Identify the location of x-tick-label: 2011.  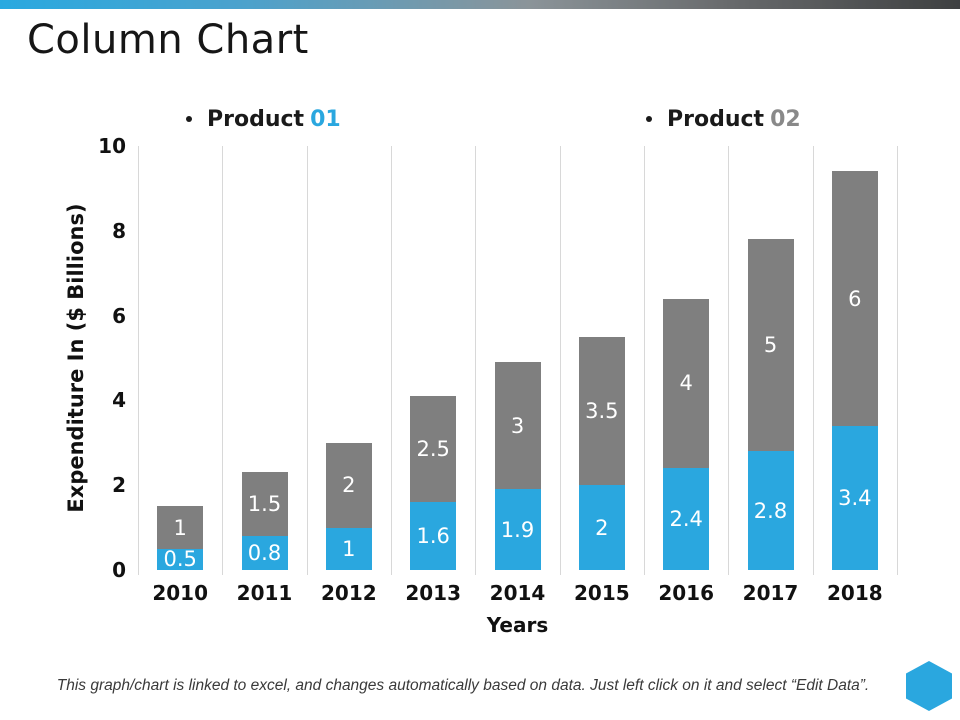
(264, 593).